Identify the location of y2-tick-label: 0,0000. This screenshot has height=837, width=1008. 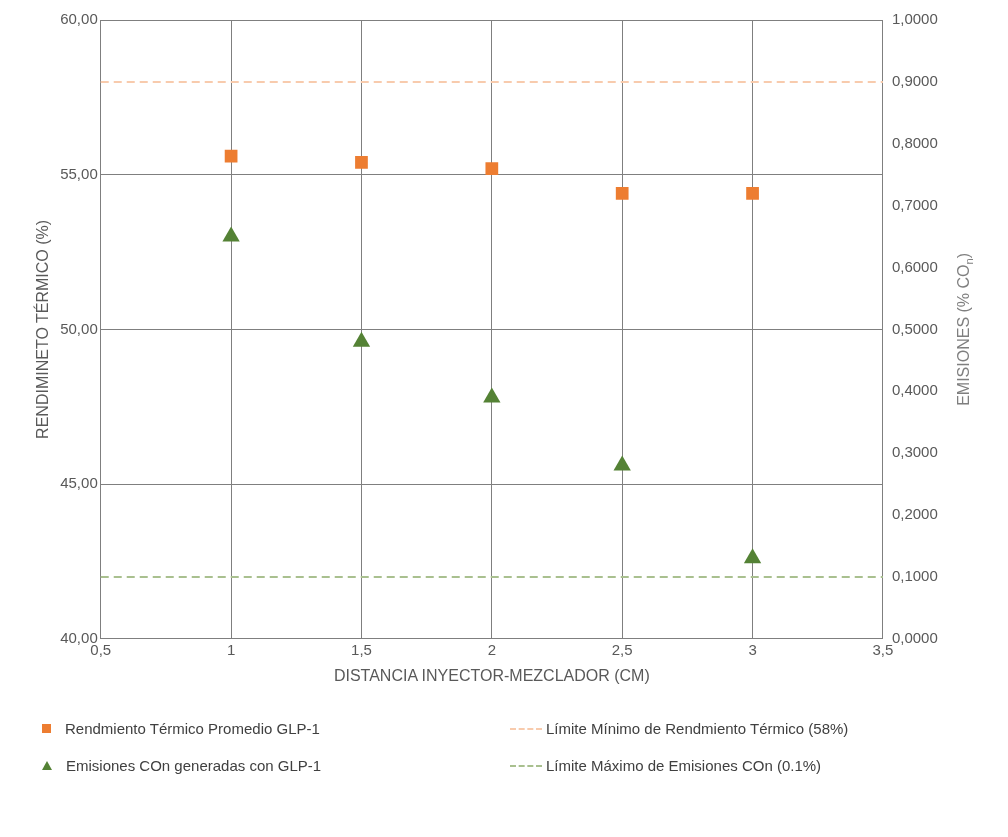
(914, 637).